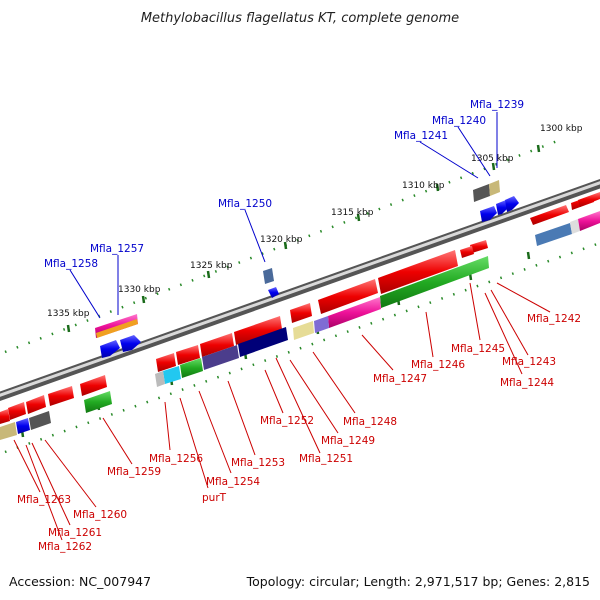 This screenshot has height=600, width=600. What do you see at coordinates (80, 581) in the screenshot?
I see `accession-text: Accession: NC_007947` at bounding box center [80, 581].